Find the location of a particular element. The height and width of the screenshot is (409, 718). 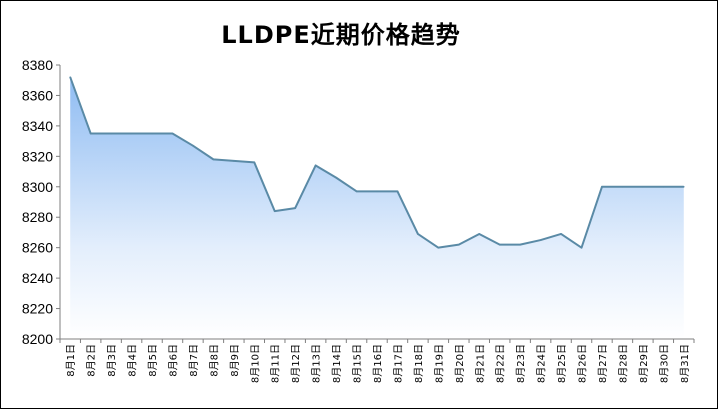

x-tick-label: 8月4日 is located at coordinates (133, 360).